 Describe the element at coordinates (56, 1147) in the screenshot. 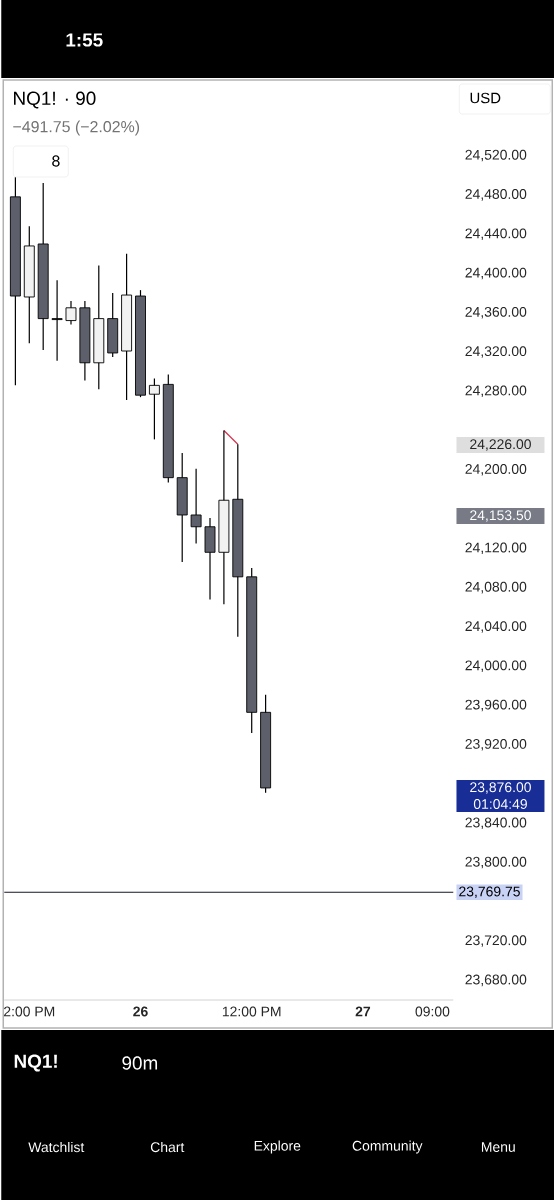

I see `text: Watchlist` at that location.